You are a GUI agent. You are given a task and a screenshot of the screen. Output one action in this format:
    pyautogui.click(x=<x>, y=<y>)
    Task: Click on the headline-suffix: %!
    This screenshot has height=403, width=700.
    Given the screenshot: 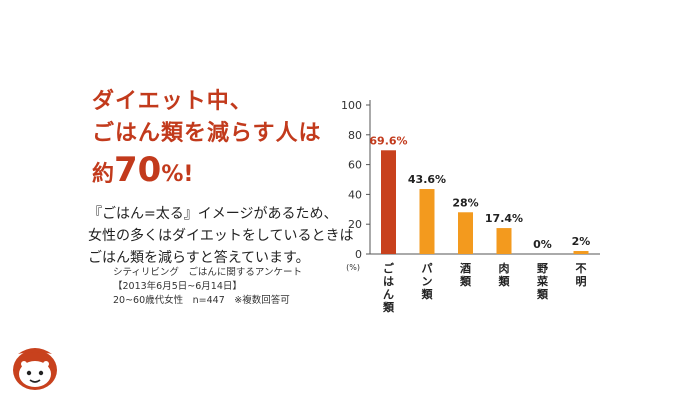 What is the action you would take?
    pyautogui.click(x=177, y=174)
    